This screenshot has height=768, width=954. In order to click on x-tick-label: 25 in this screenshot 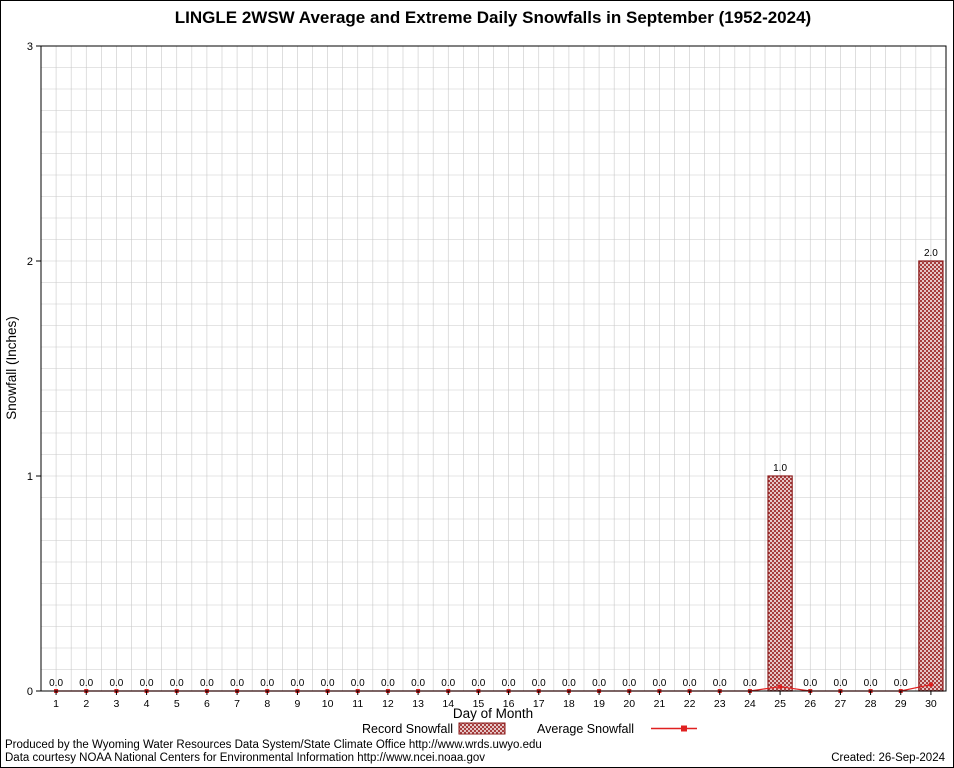, I will do `click(780, 704)`.